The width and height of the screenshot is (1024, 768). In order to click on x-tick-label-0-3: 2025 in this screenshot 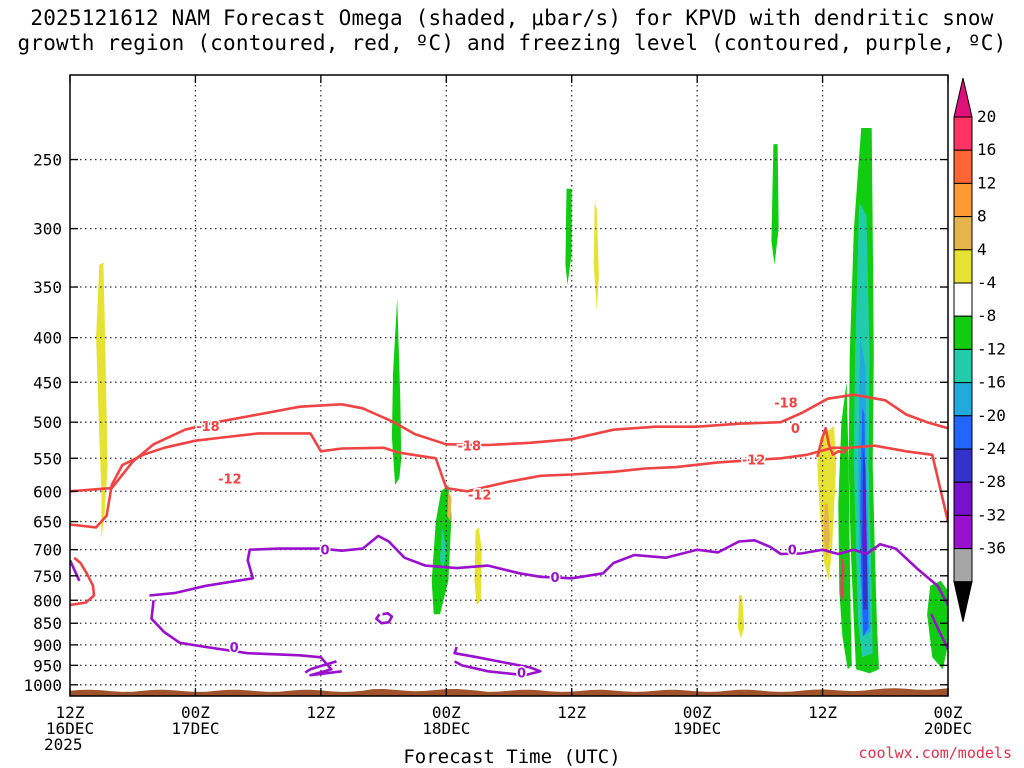, I will do `click(63, 744)`.